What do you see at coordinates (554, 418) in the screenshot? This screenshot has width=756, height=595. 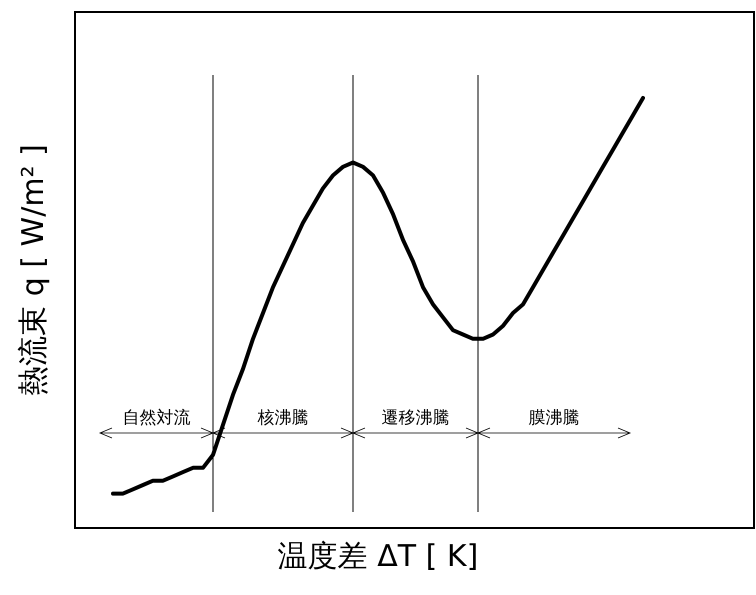 I see `annotation: 膜沸騰` at bounding box center [554, 418].